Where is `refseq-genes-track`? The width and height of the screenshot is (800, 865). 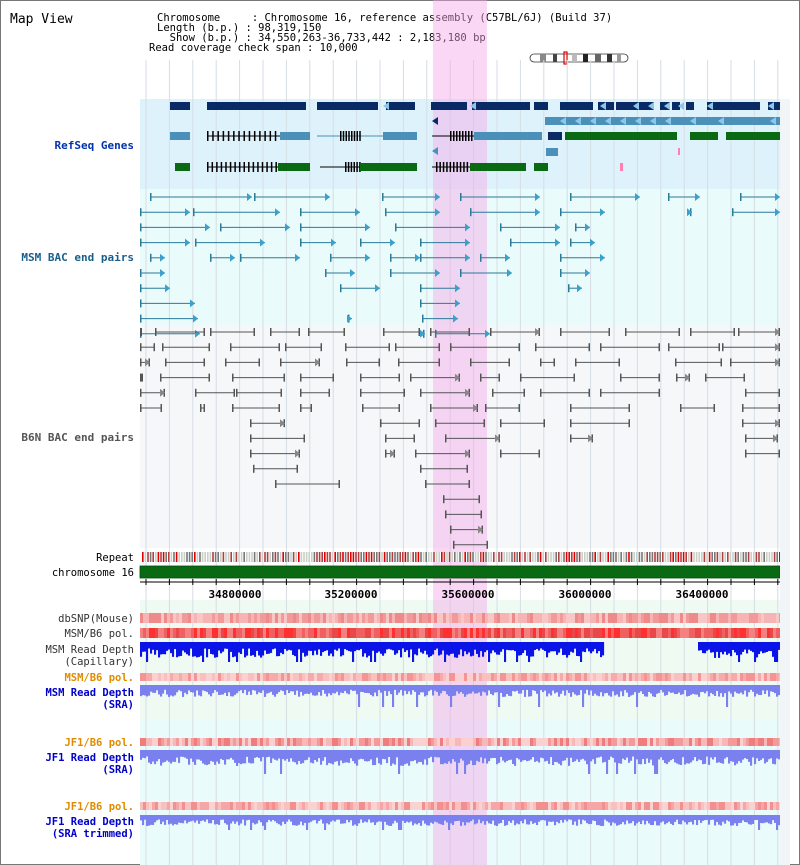
refseq-genes-track is located at coordinates (475, 137).